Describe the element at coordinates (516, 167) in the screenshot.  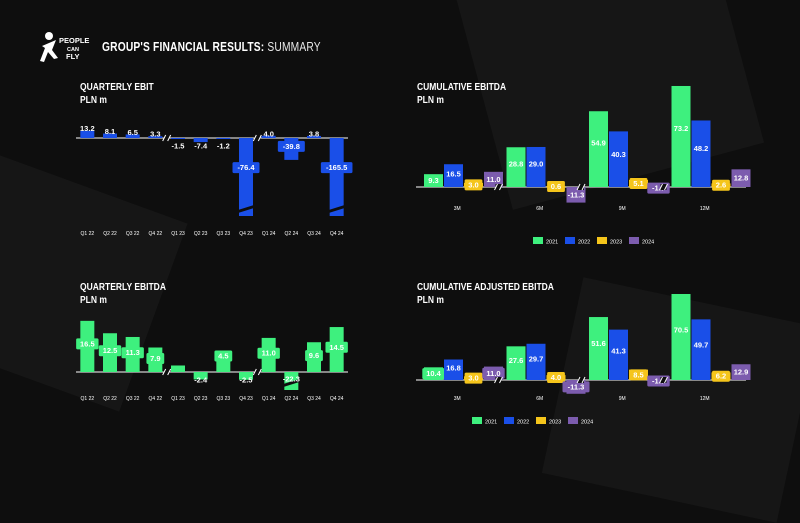
I see `bar-6m-2021` at that location.